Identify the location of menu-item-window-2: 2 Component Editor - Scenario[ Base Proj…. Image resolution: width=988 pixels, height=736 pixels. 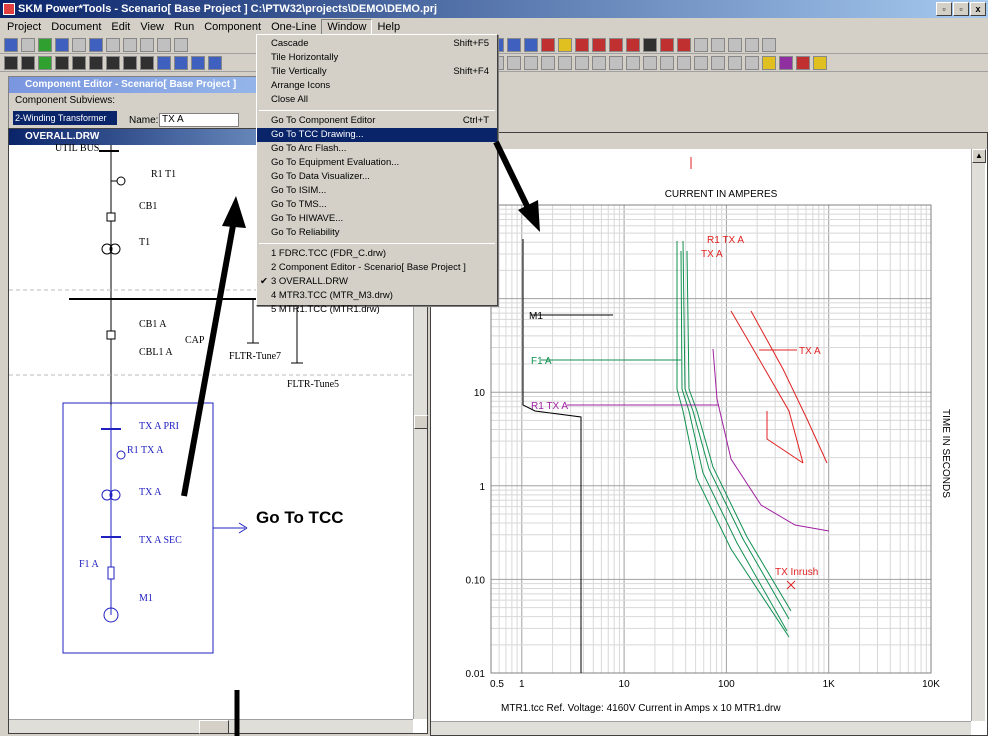
(377, 268).